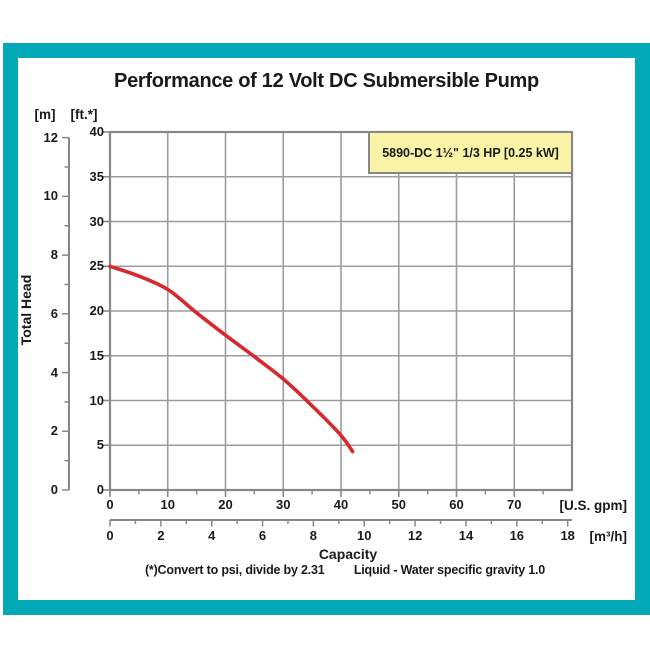 This screenshot has width=650, height=650. I want to click on m-tick-label: 4, so click(54, 372).